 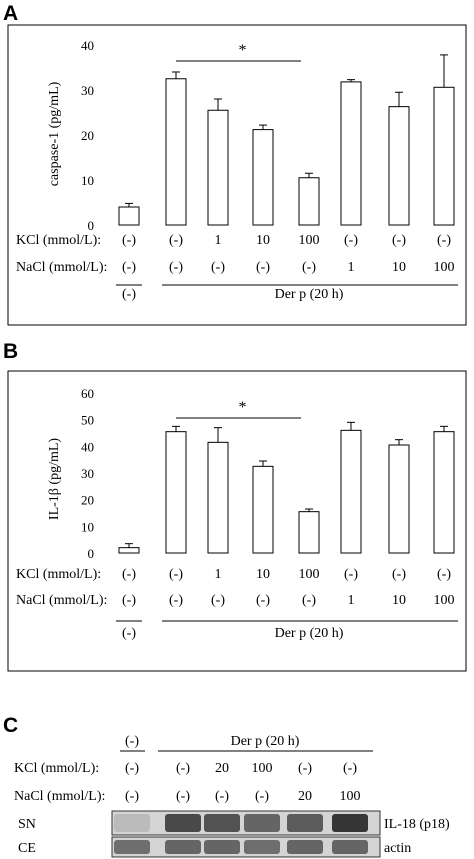 I want to click on y-tick-label: 20, so click(x=87, y=135).